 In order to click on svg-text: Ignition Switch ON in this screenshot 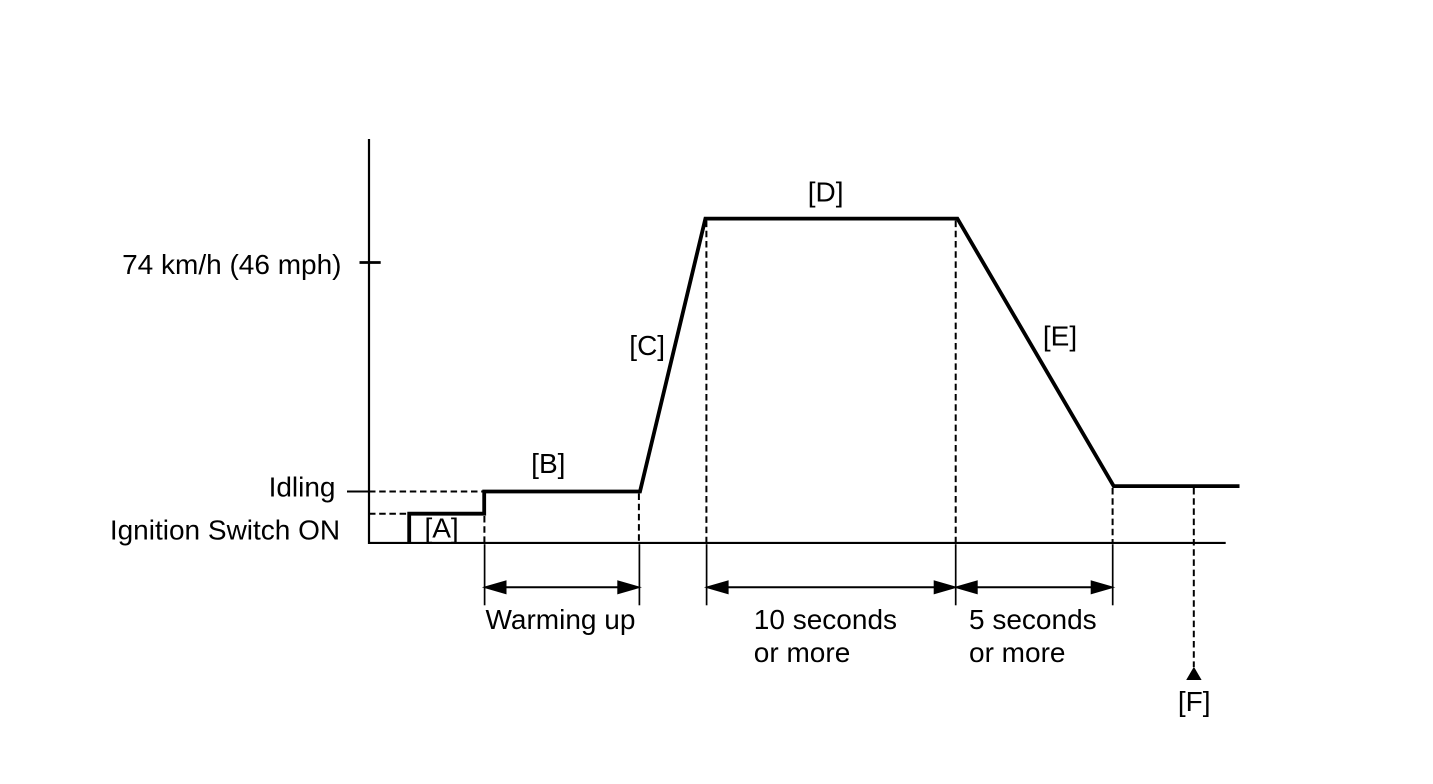, I will do `click(225, 530)`.